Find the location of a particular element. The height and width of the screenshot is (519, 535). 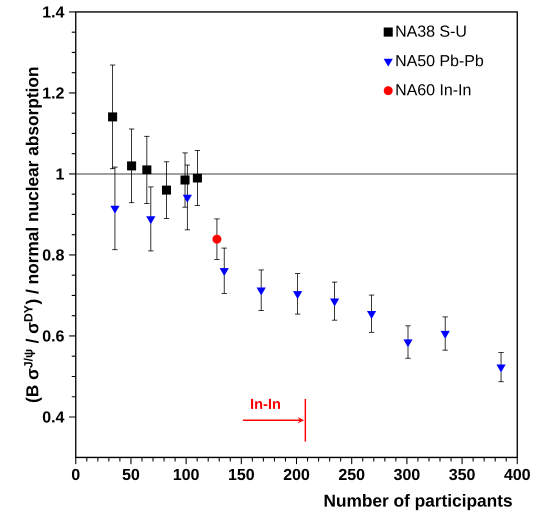

x-tick-label: 50 is located at coordinates (131, 474).